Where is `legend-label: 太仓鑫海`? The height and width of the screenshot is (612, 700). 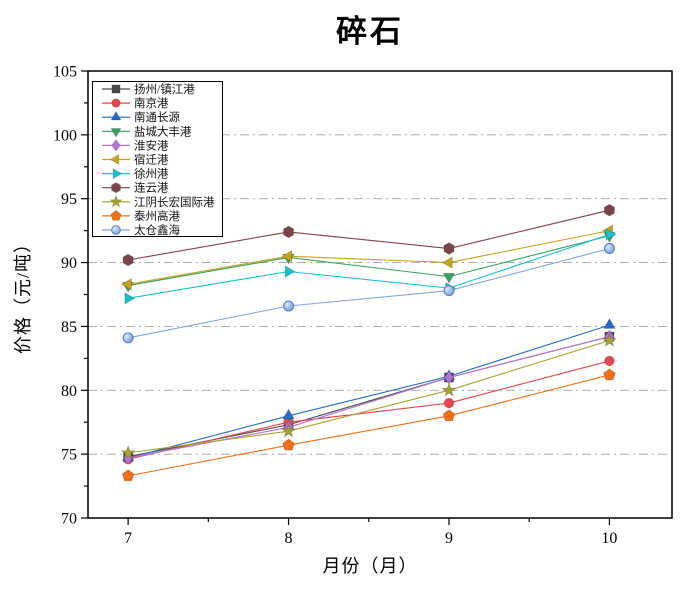
legend-label: 太仓鑫海 is located at coordinates (157, 230).